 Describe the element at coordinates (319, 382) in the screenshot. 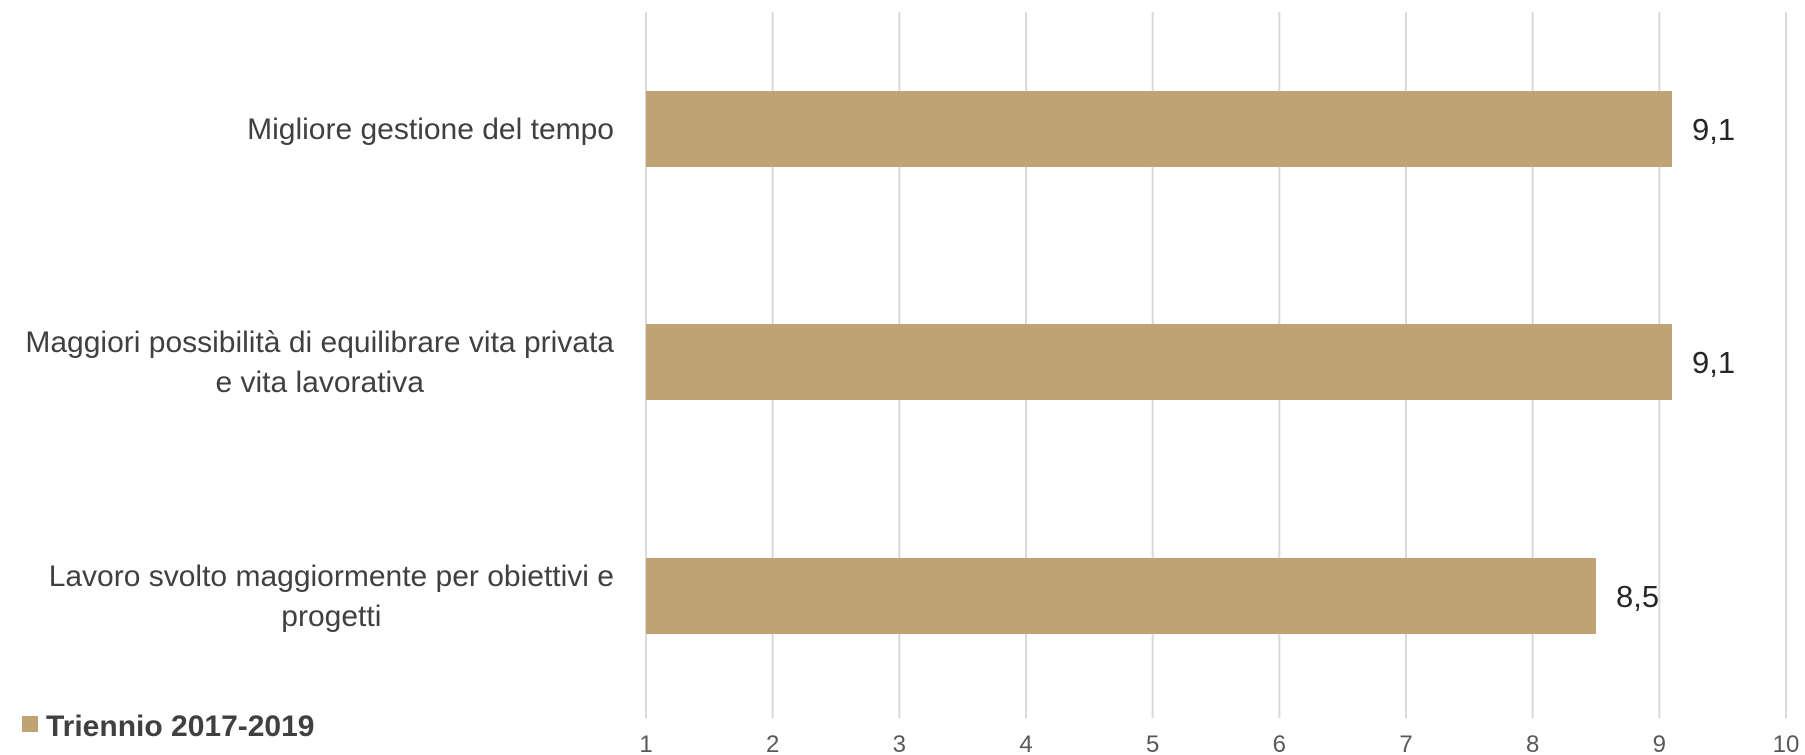

I see `category-label: e vita lavorativa` at that location.